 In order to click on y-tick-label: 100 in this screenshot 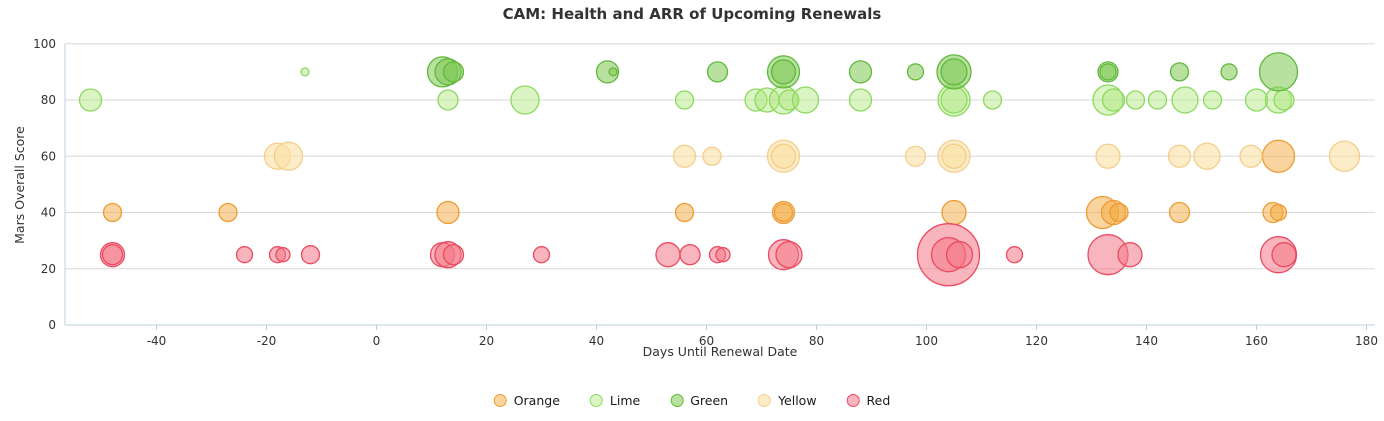, I will do `click(44, 44)`.